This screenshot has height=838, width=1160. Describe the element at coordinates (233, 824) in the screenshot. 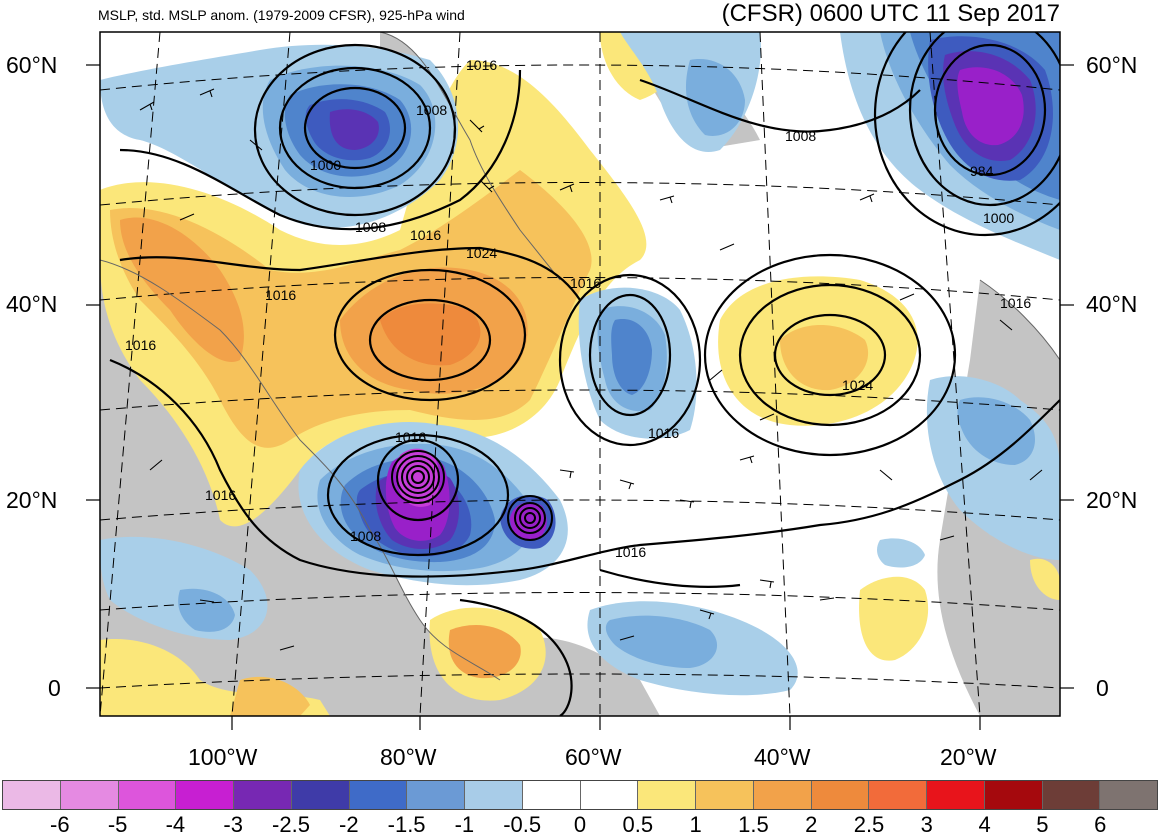

I see `colorbar-label: -3` at that location.